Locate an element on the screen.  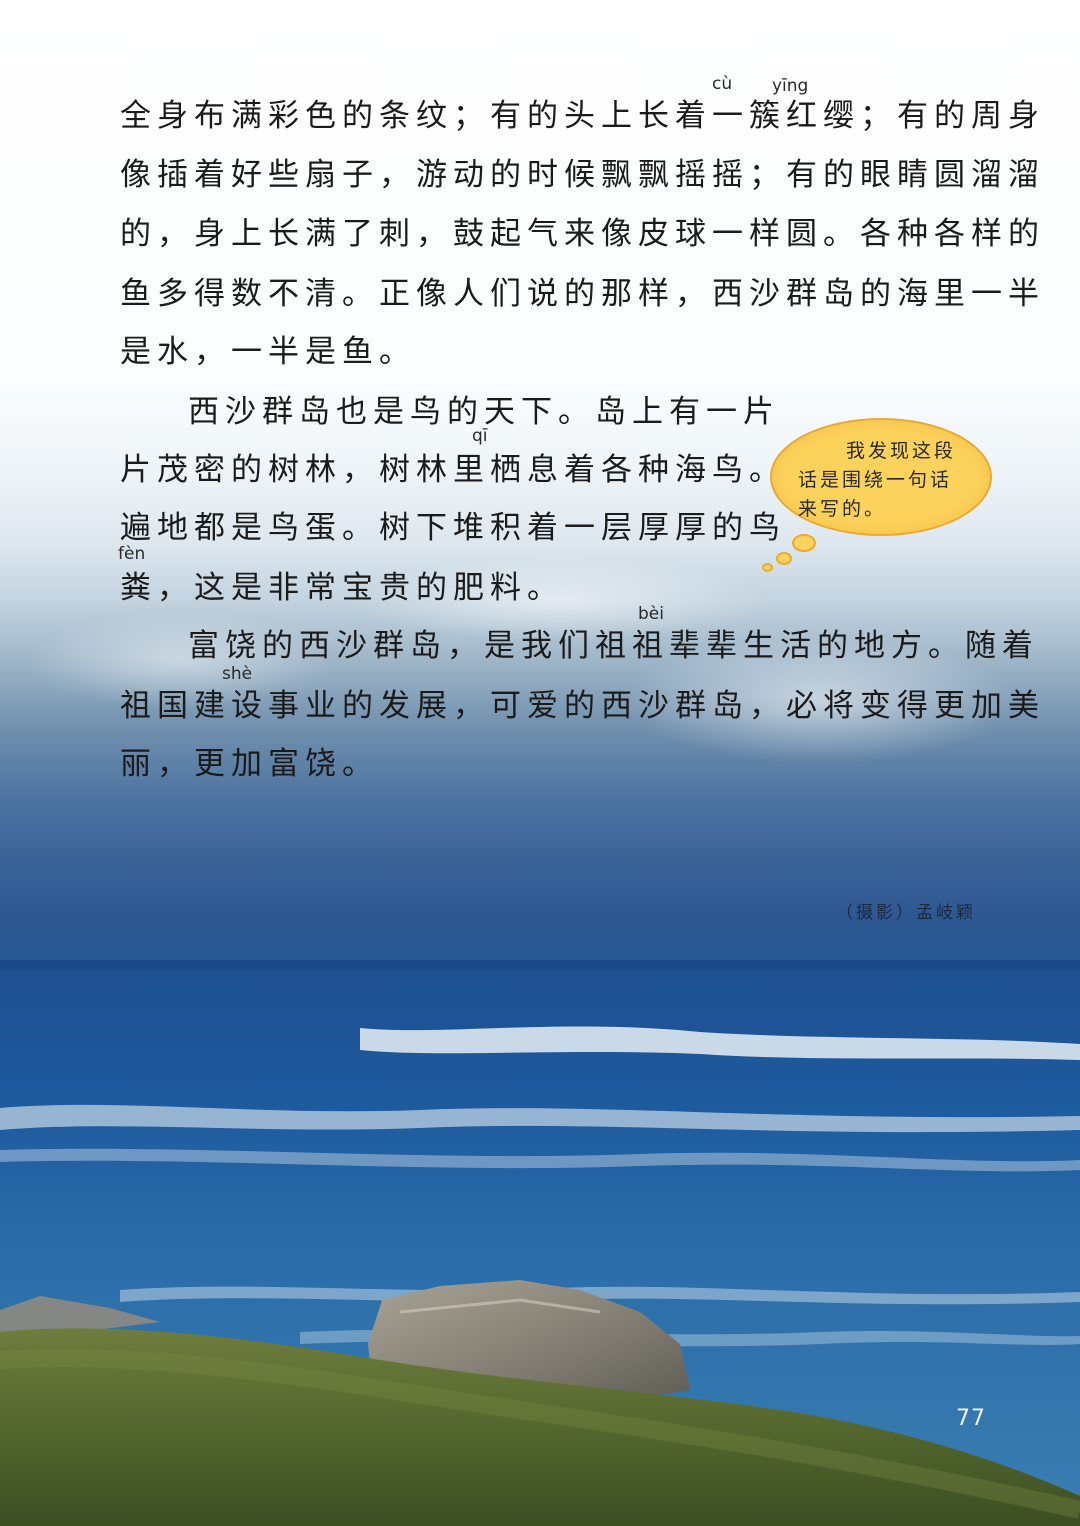
text-line: 粪，这是非常宝贵的肥料。 is located at coordinates (342, 588).